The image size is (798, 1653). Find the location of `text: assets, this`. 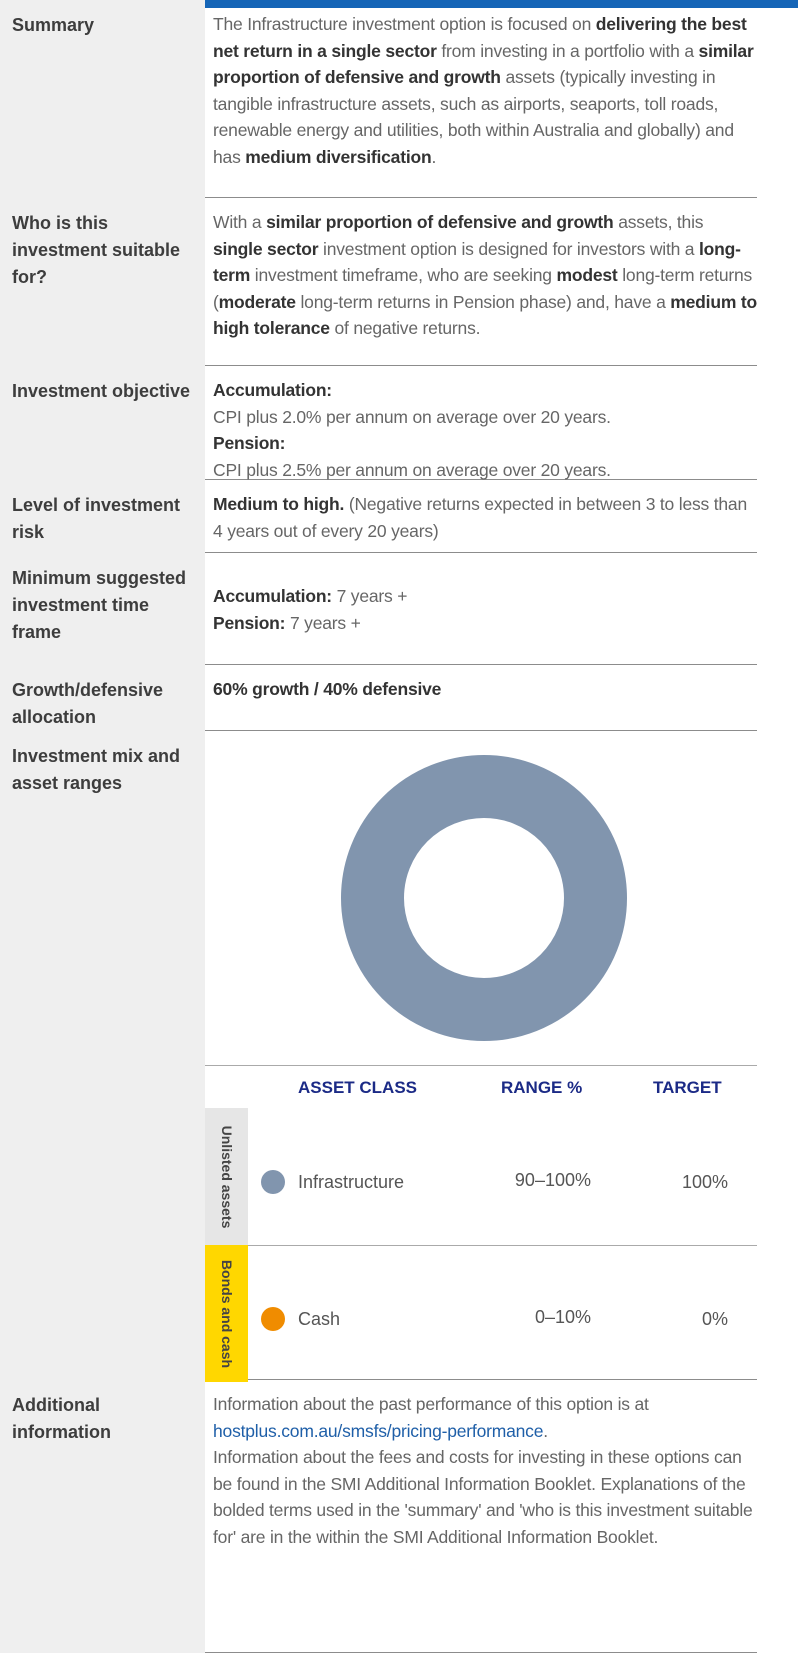

text: assets, this is located at coordinates (658, 222).